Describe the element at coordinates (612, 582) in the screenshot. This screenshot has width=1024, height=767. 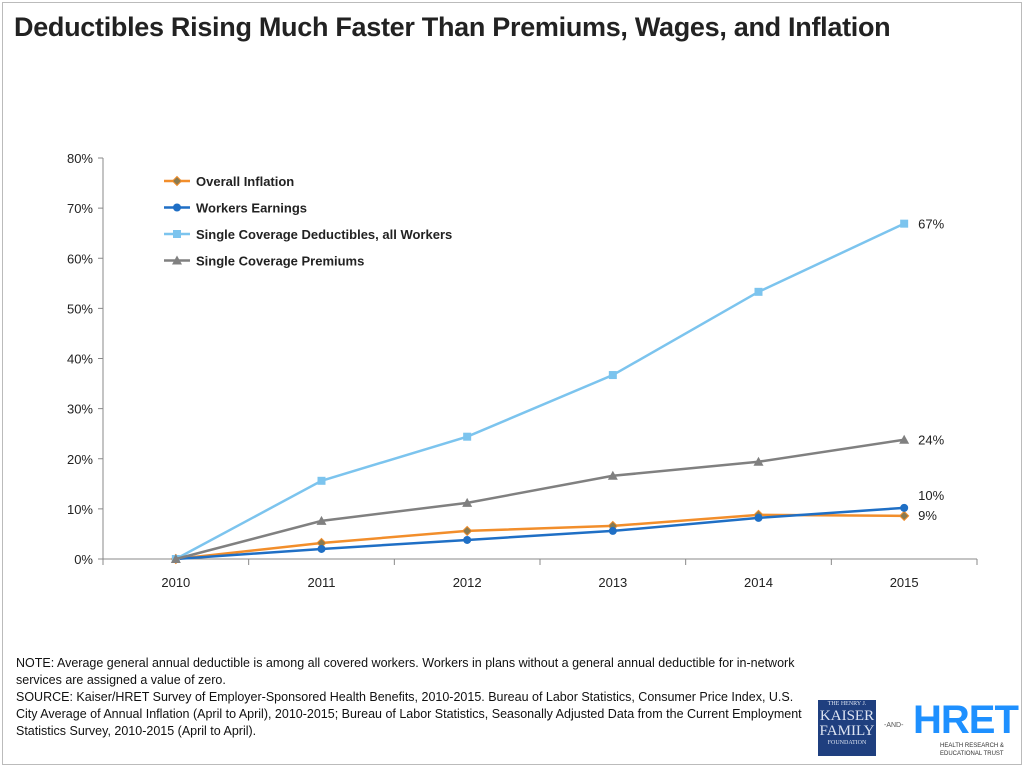
I see `x-tick-label: 2013` at that location.